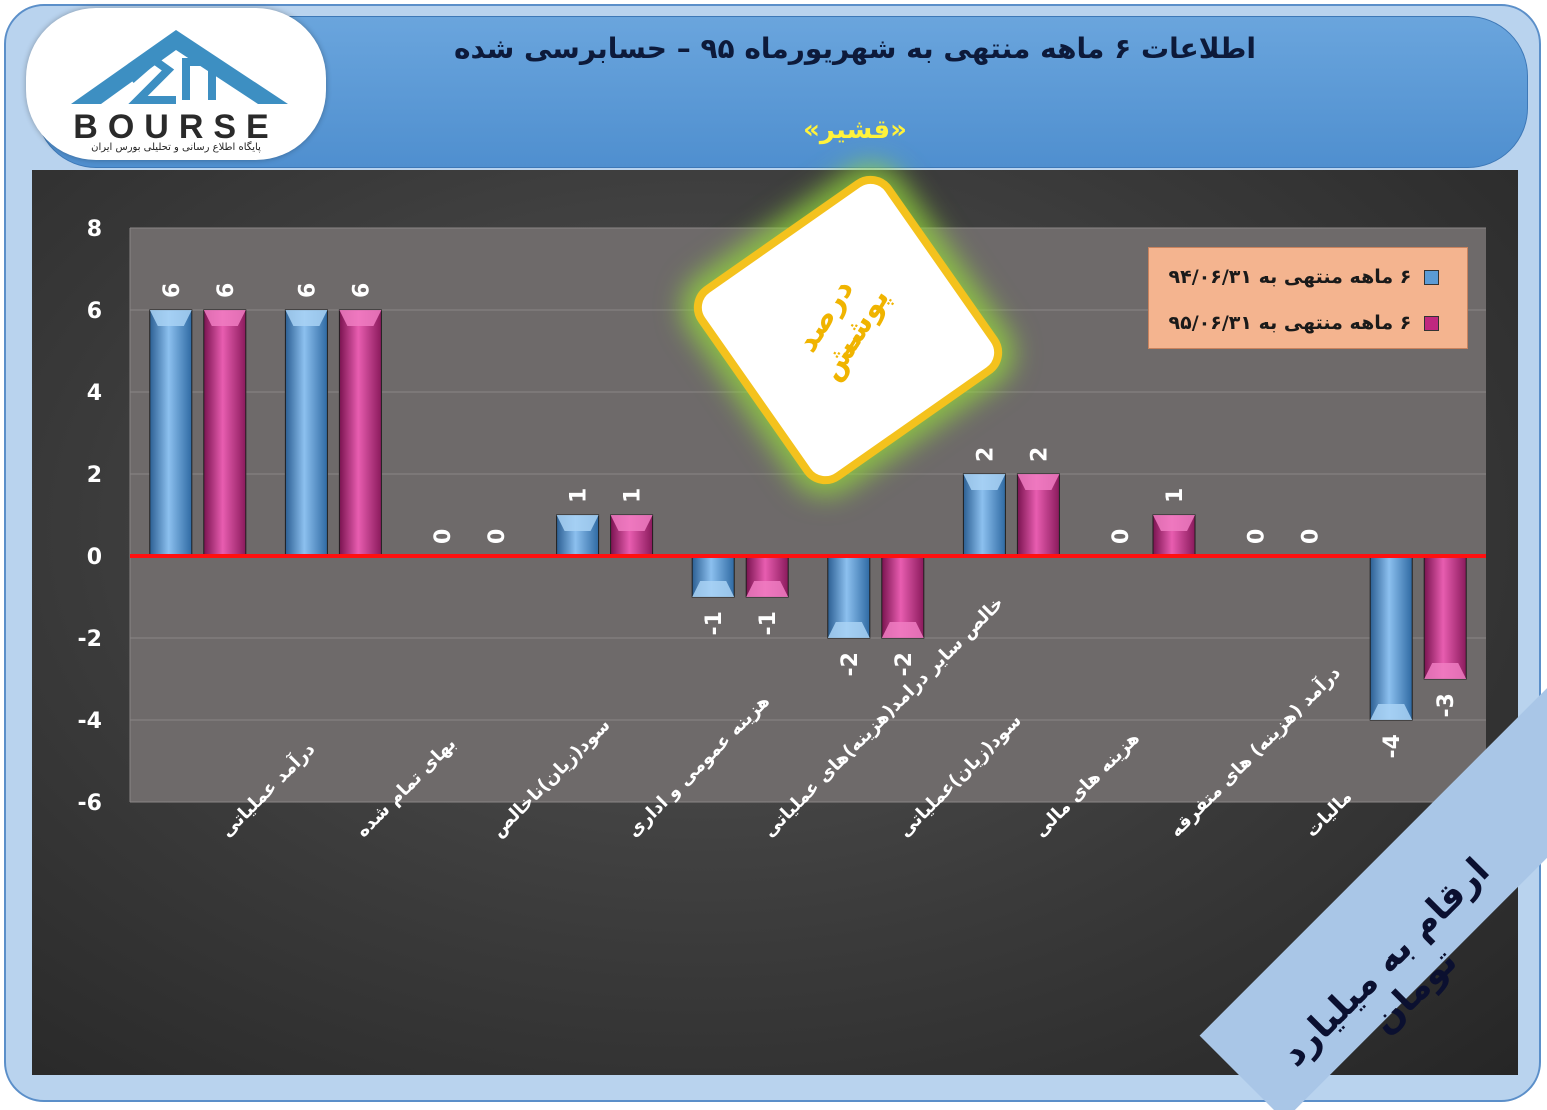 This screenshot has height=1110, width=1547. Describe the element at coordinates (90, 721) in the screenshot. I see `y-tick-label: -4` at that location.